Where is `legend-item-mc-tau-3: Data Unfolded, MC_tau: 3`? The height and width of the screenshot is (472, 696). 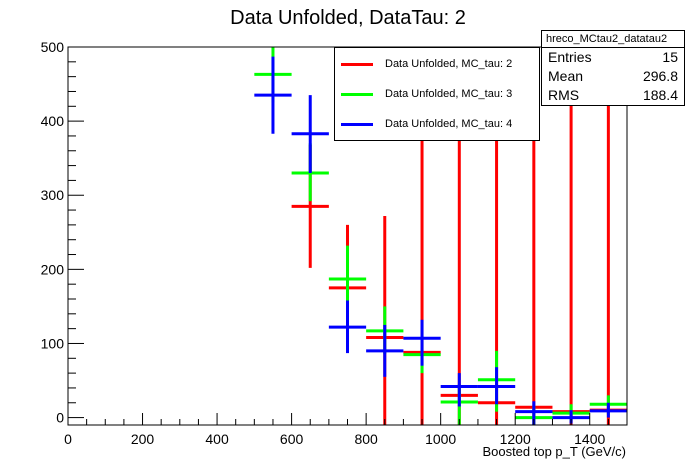 legend-item-mc-tau-3: Data Unfolded, MC_tau: 3 is located at coordinates (426, 94).